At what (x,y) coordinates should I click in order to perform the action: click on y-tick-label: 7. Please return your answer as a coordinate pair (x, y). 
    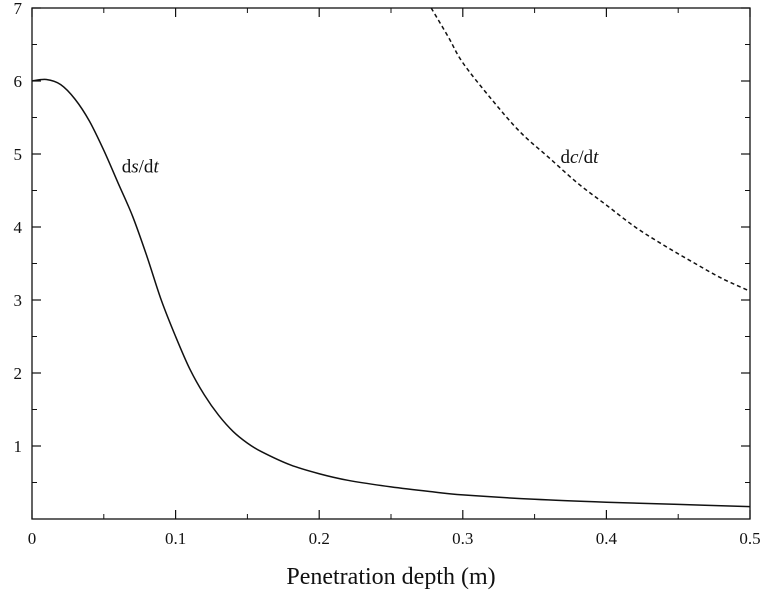
    Looking at the image, I should click on (18, 9).